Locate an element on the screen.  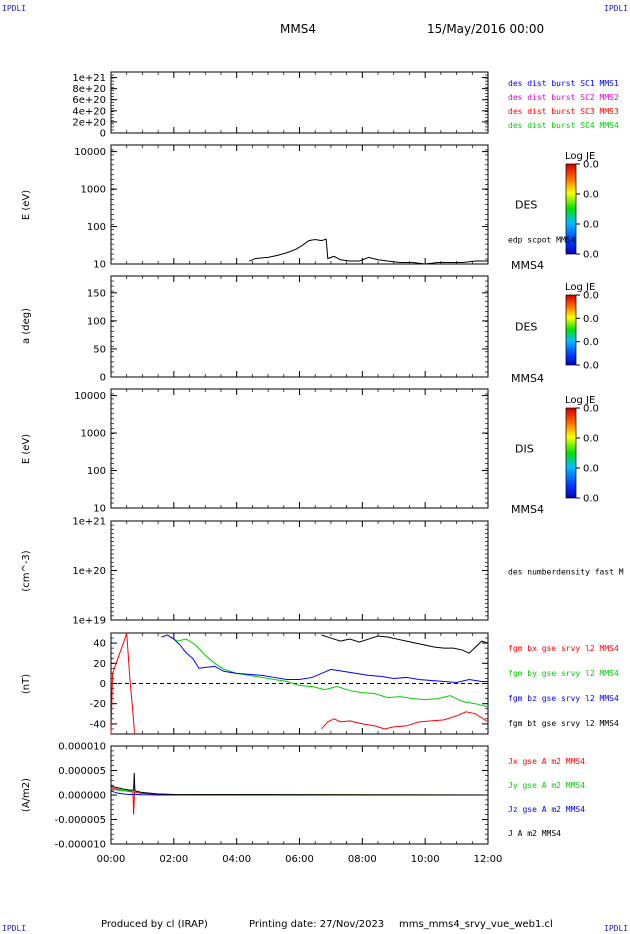
corner-label-top-left: IPDLI is located at coordinates (14, 8).